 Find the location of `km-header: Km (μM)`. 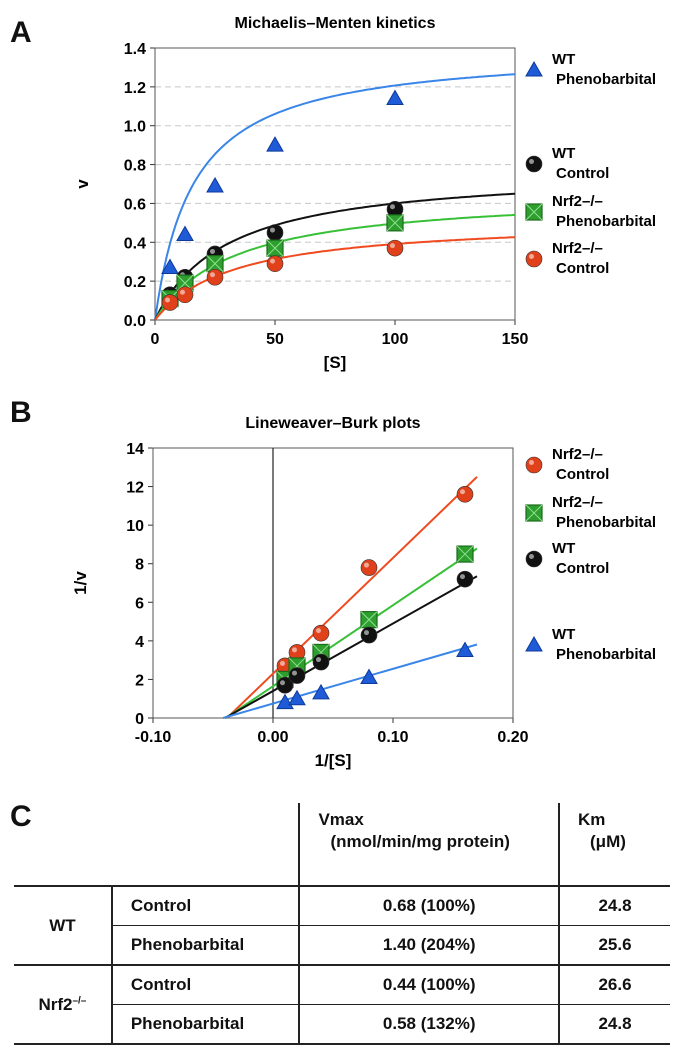

km-header: Km (μM) is located at coordinates (614, 844).